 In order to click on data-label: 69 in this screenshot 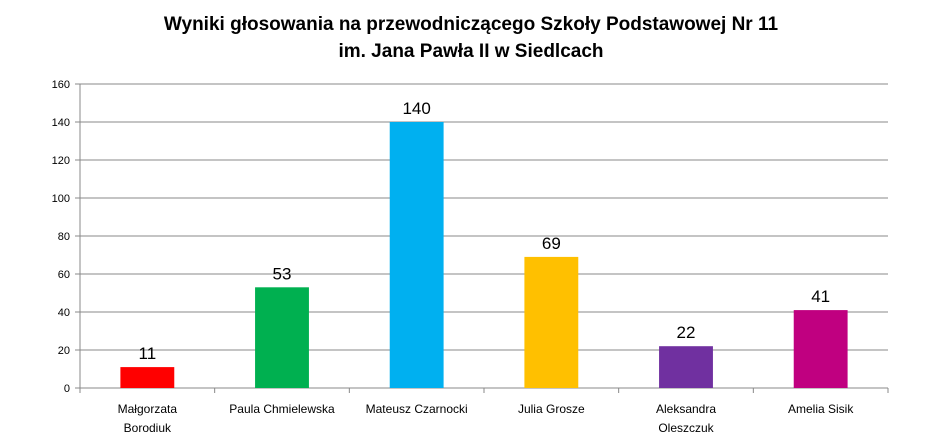, I will do `click(551, 243)`.